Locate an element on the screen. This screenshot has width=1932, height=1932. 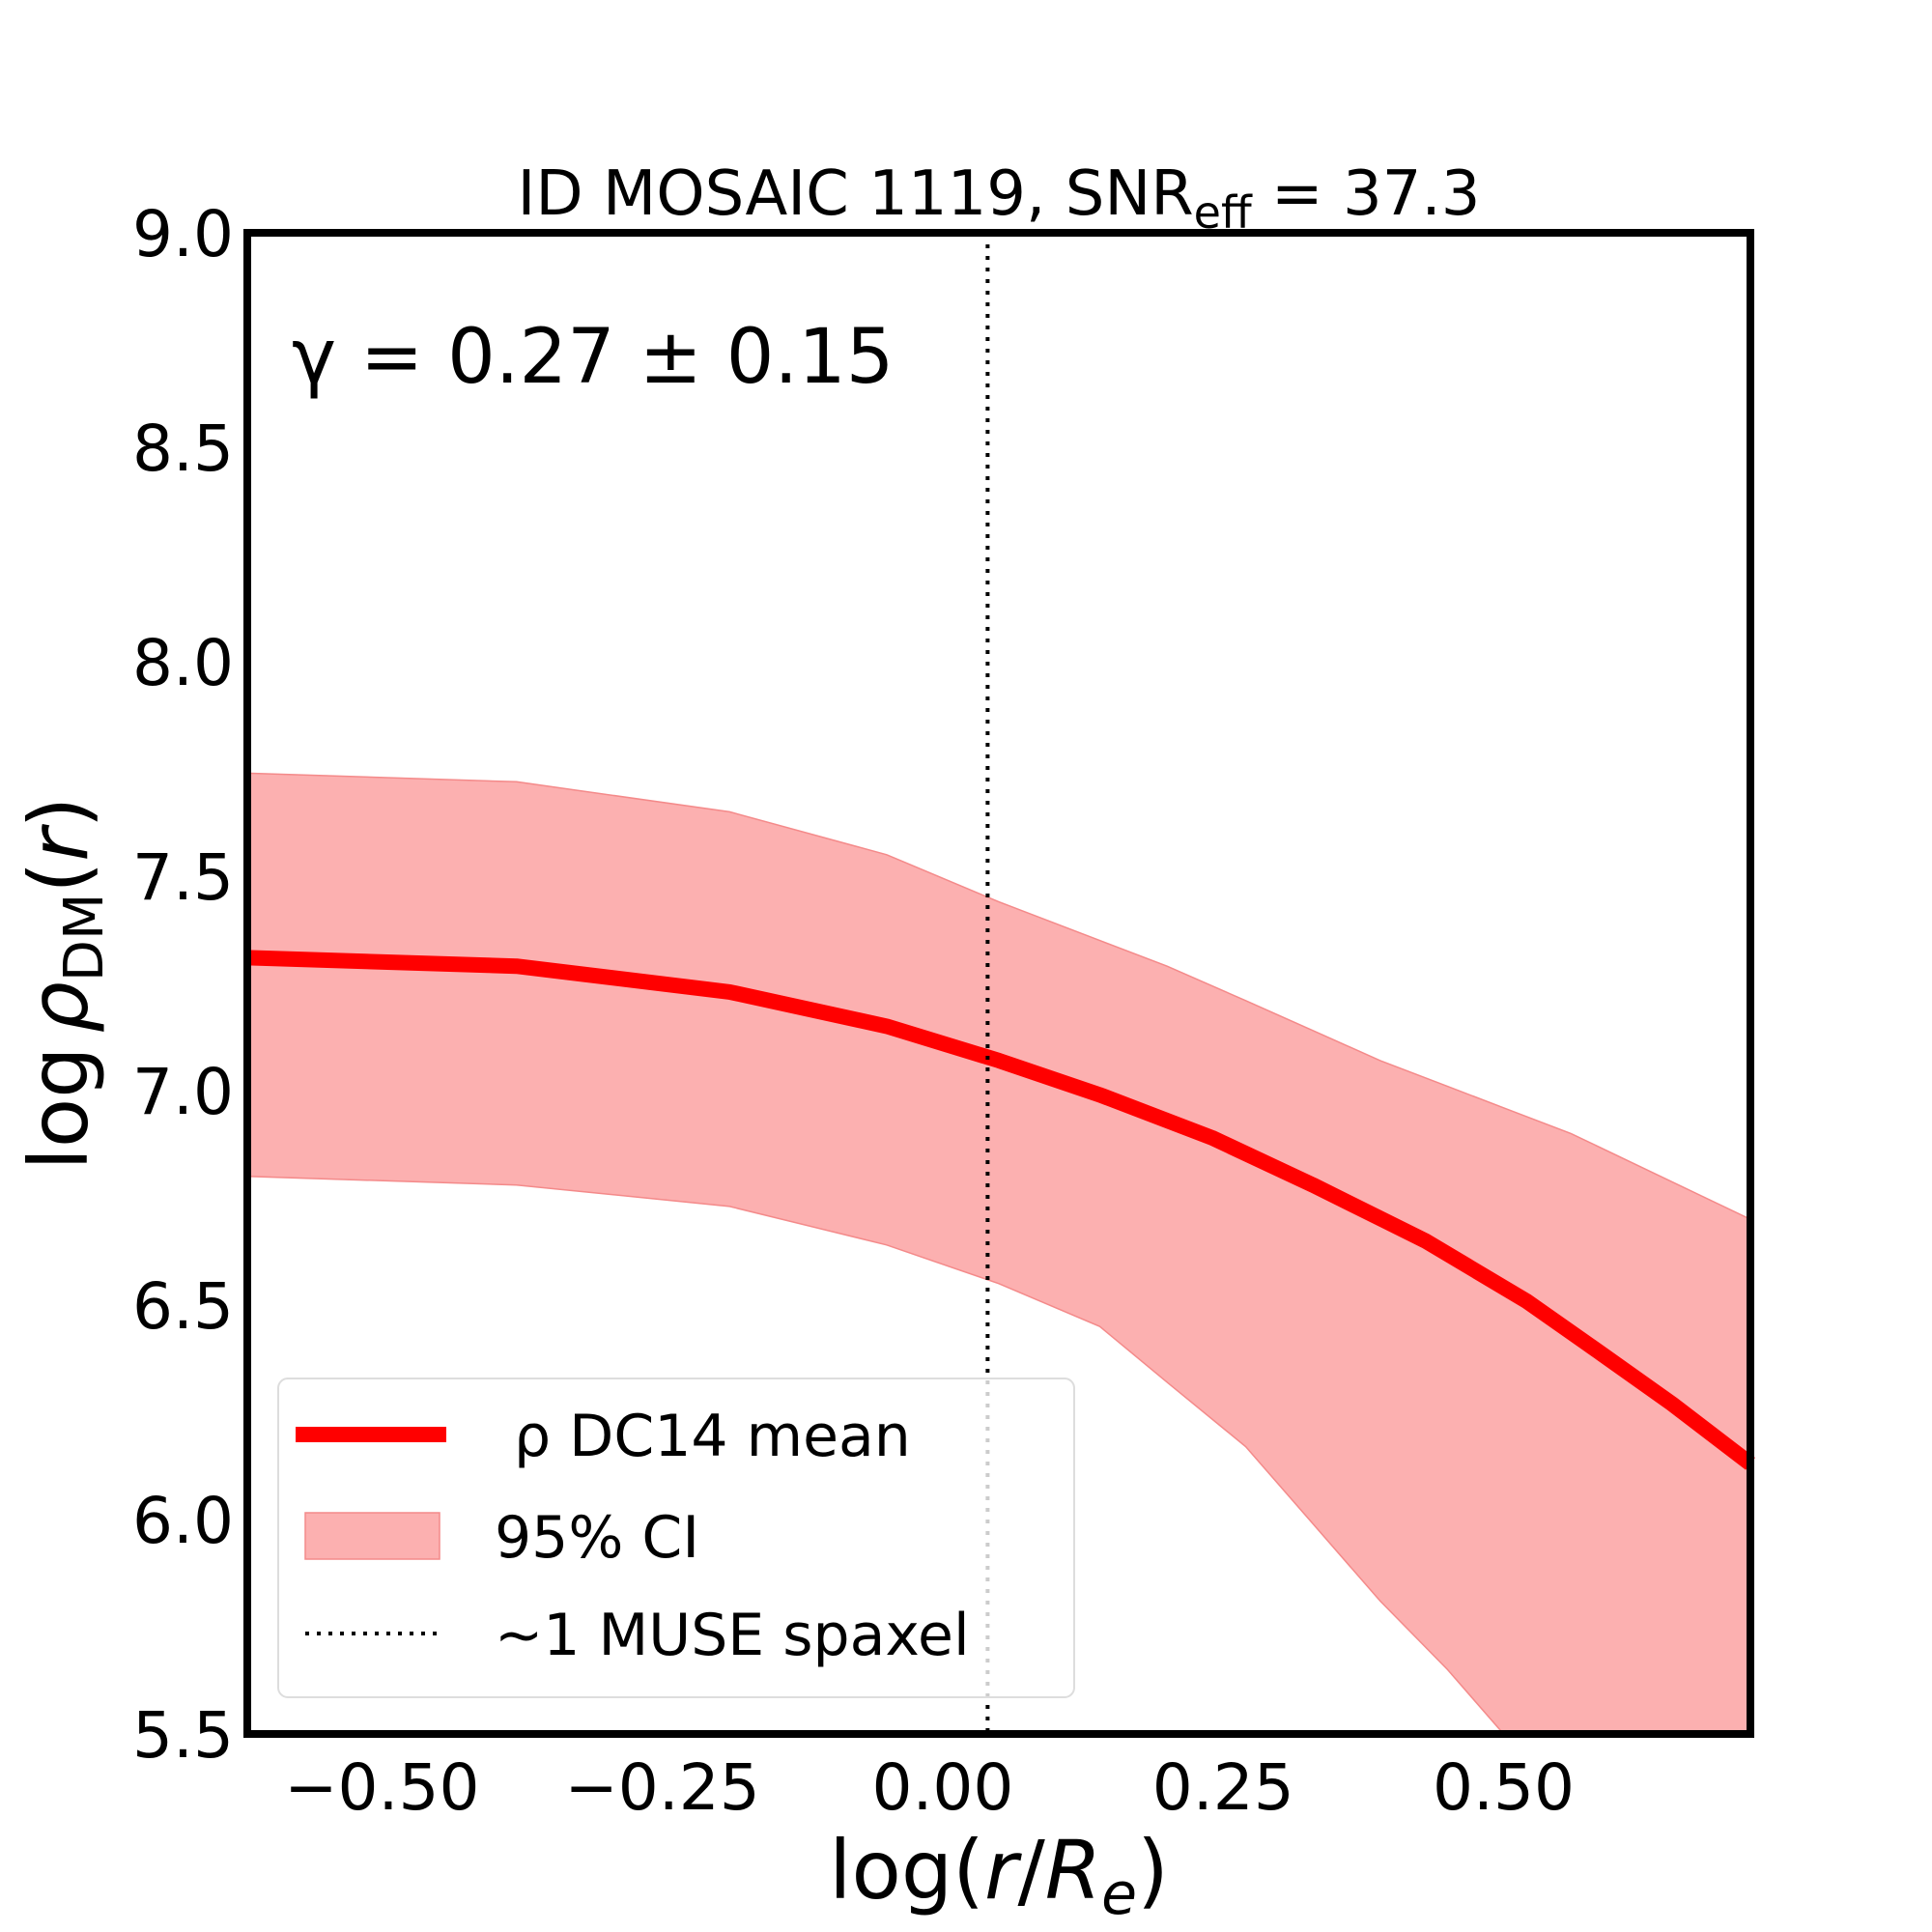
legend: ρ DC14 mean 95% CI ~1 MUSE spaxel is located at coordinates (676, 1538).